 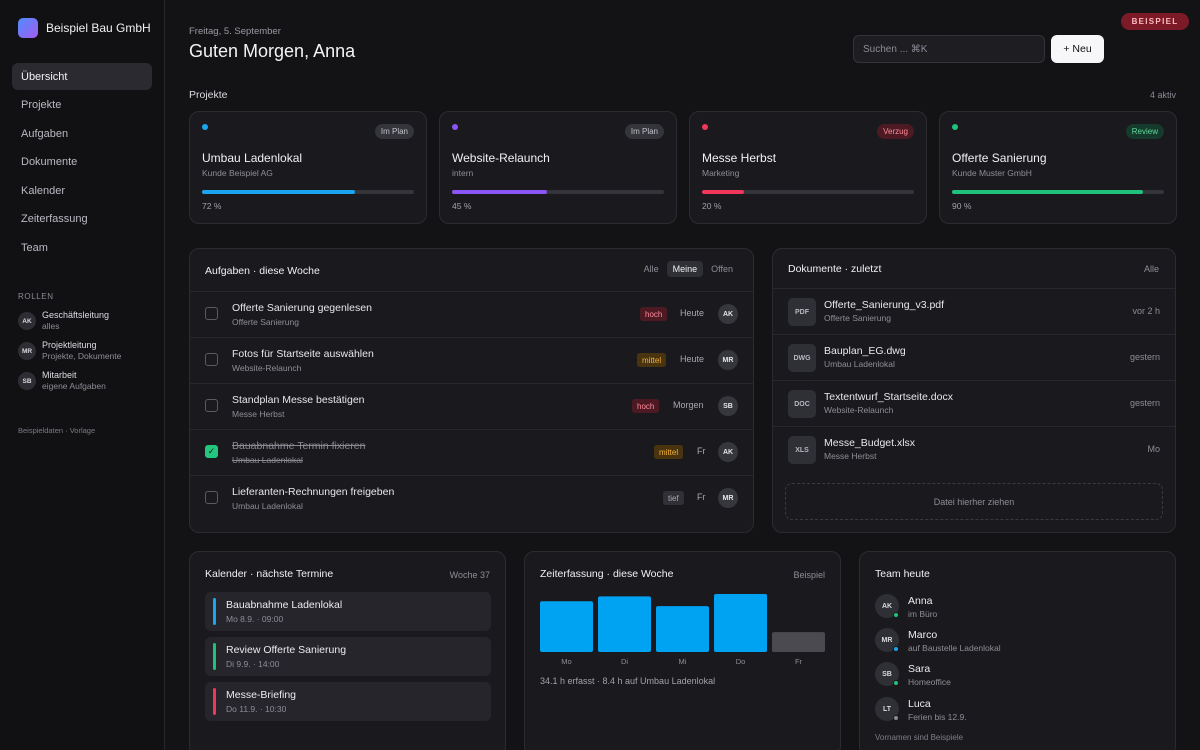 What do you see at coordinates (462, 206) in the screenshot?
I see `progress-label: 45 %` at bounding box center [462, 206].